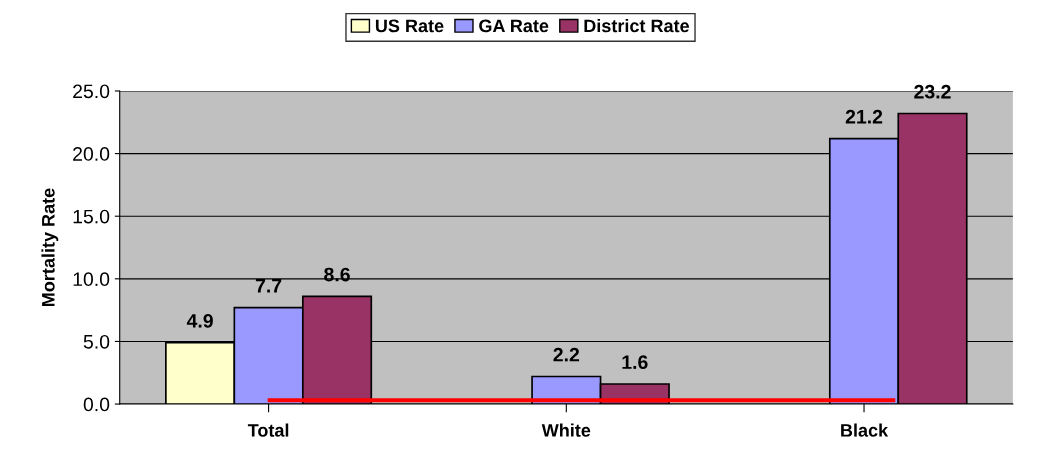  What do you see at coordinates (409, 26) in the screenshot?
I see `legend-label: US Rate` at bounding box center [409, 26].